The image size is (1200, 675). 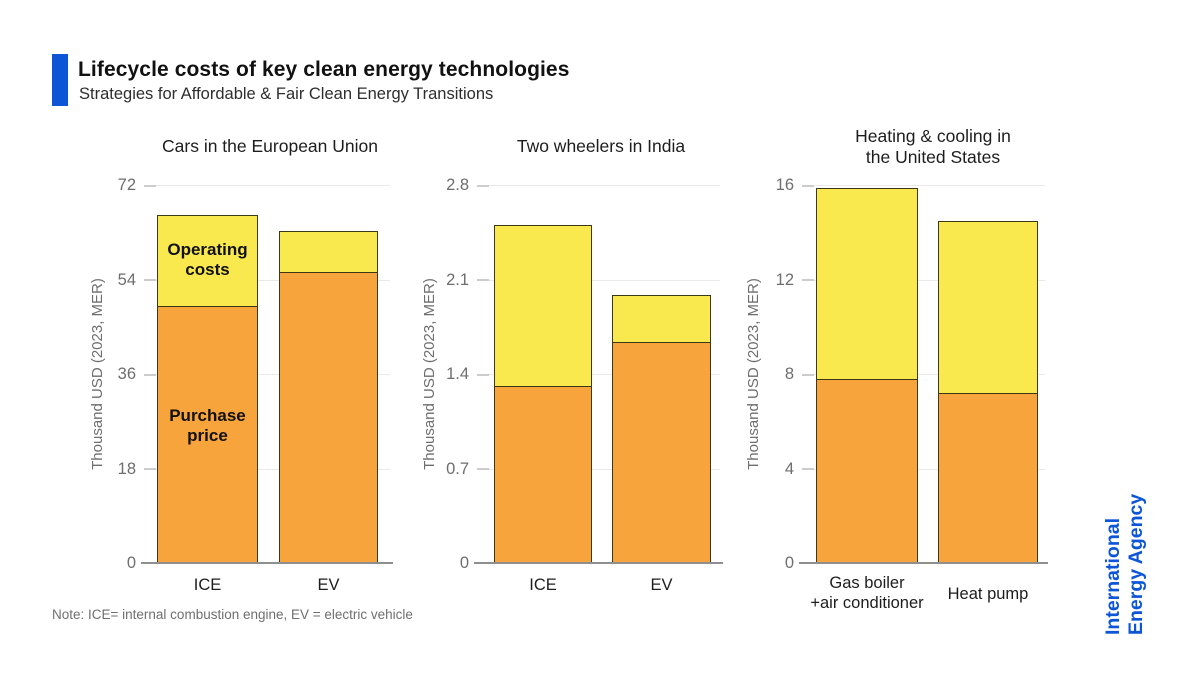 I want to click on chart-title-line: Cars in the European Union, so click(x=270, y=146).